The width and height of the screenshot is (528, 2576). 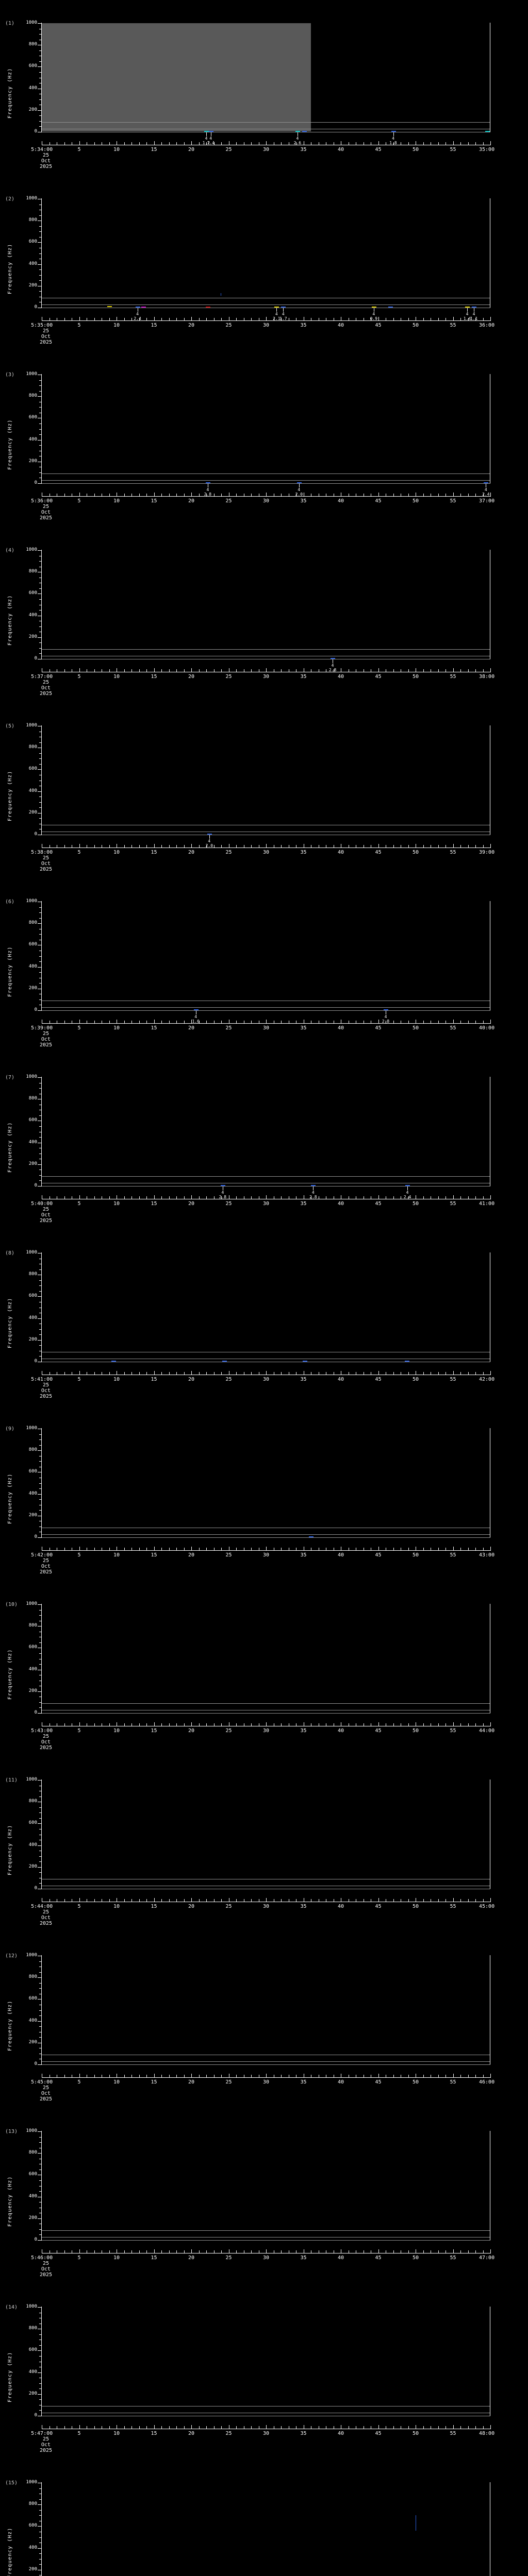 I want to click on x-tick-label: 40, so click(x=340, y=1379).